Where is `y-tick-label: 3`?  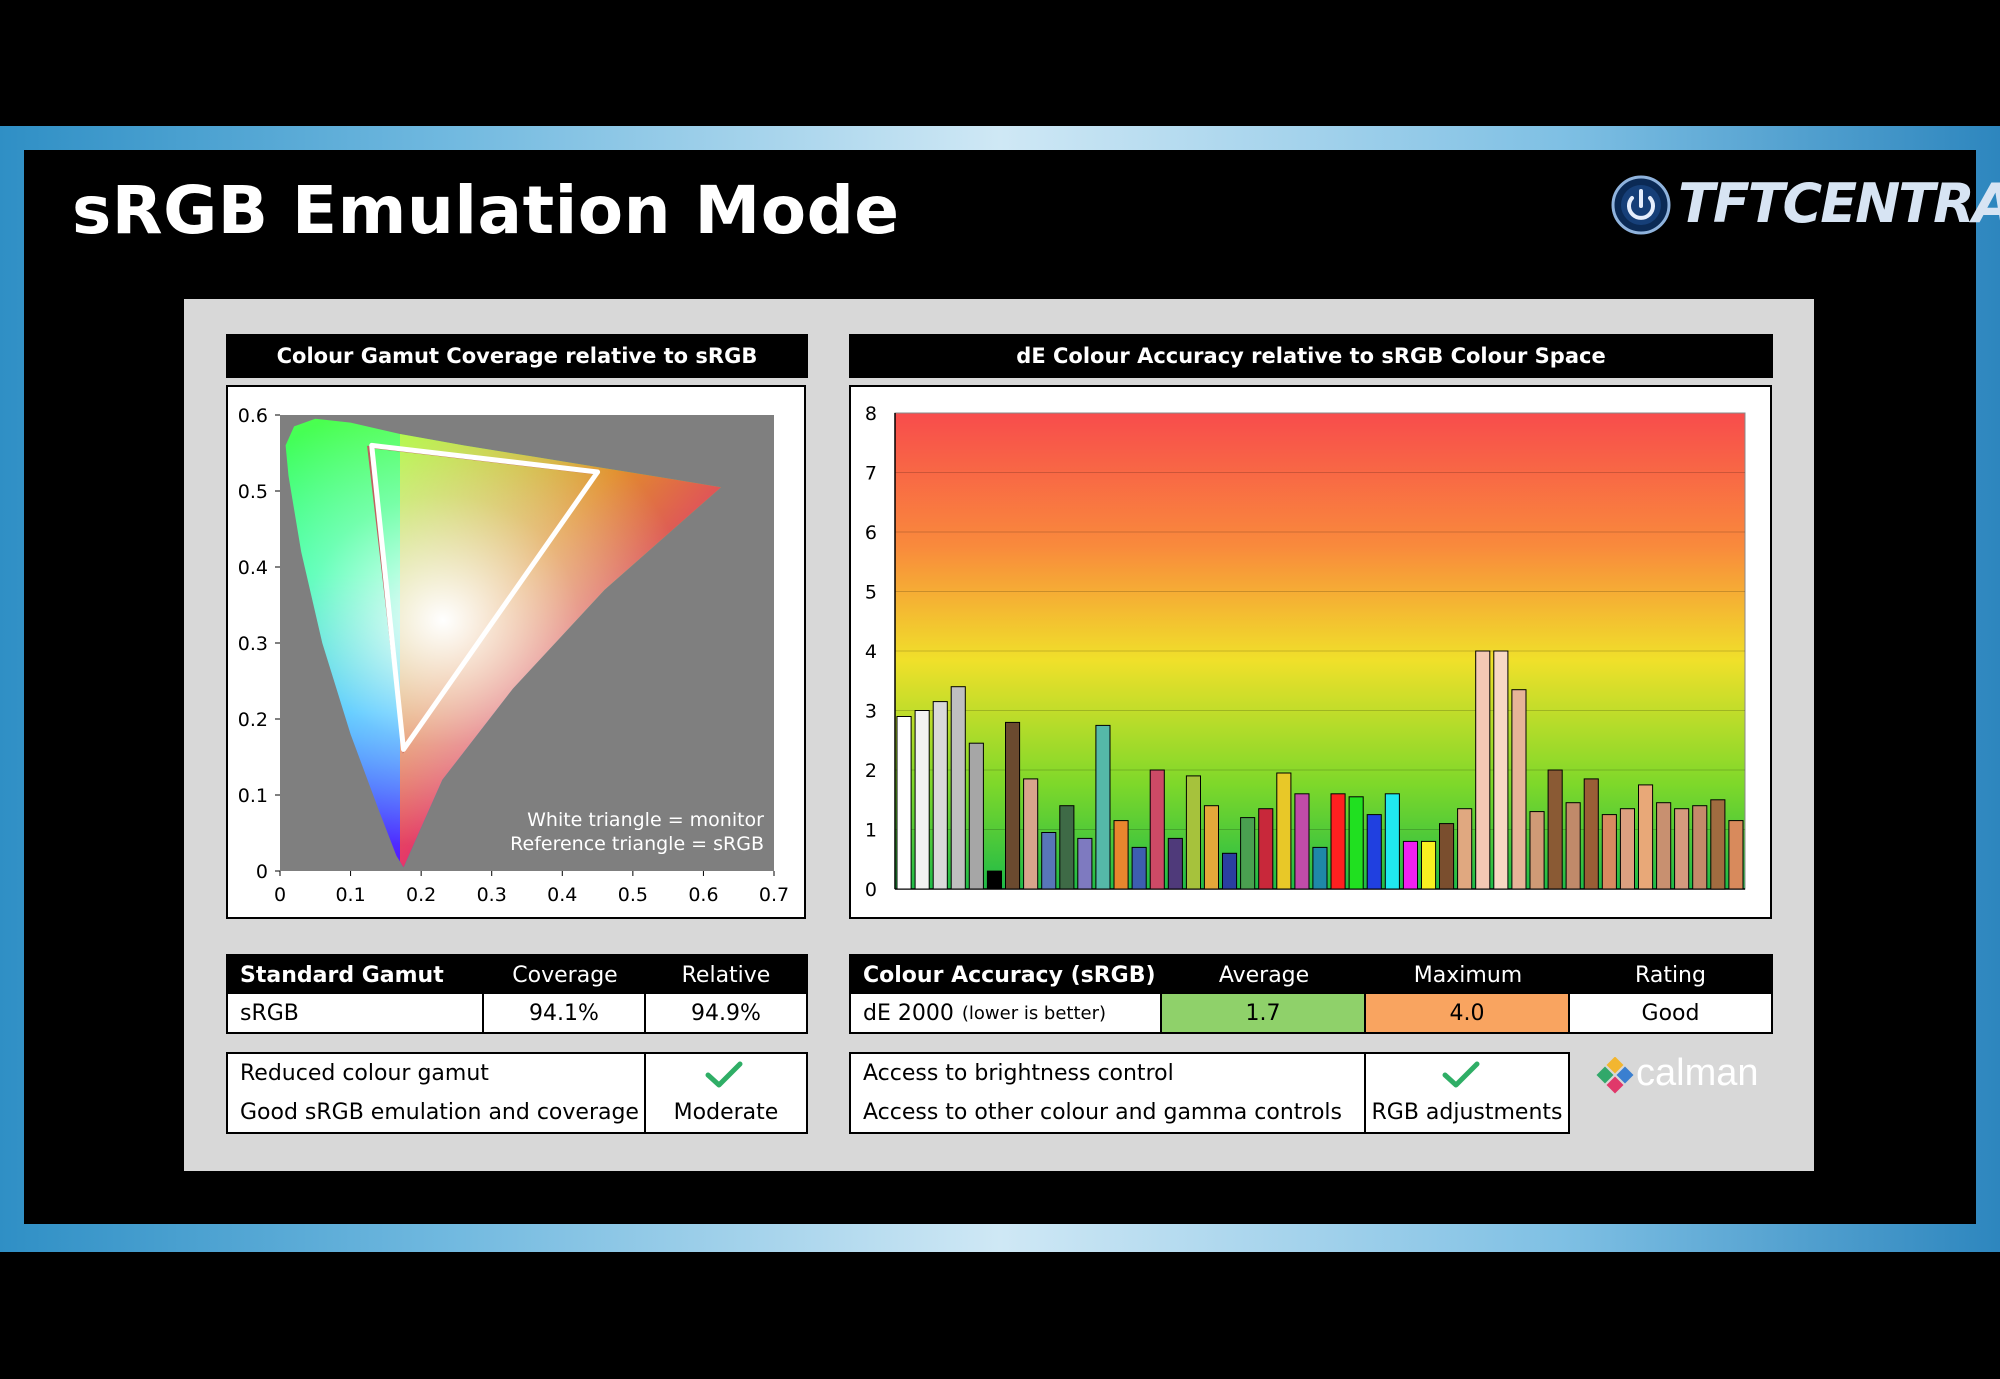 y-tick-label: 3 is located at coordinates (871, 712).